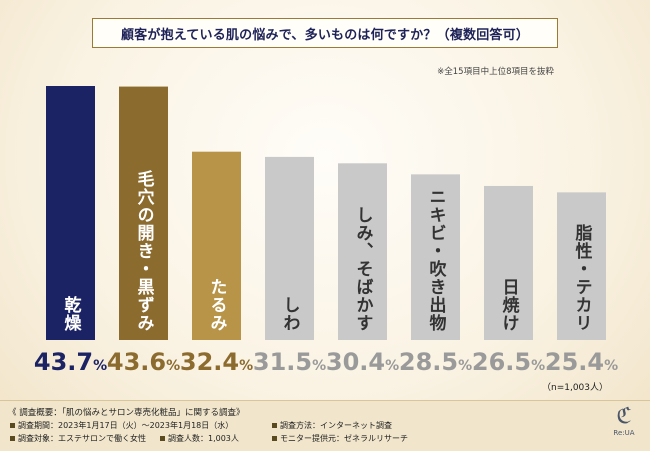  What do you see at coordinates (121, 425) in the screenshot?
I see `survey-period: 調査期間：2023年1月17日（火）〜2023年1月18日（水）` at bounding box center [121, 425].